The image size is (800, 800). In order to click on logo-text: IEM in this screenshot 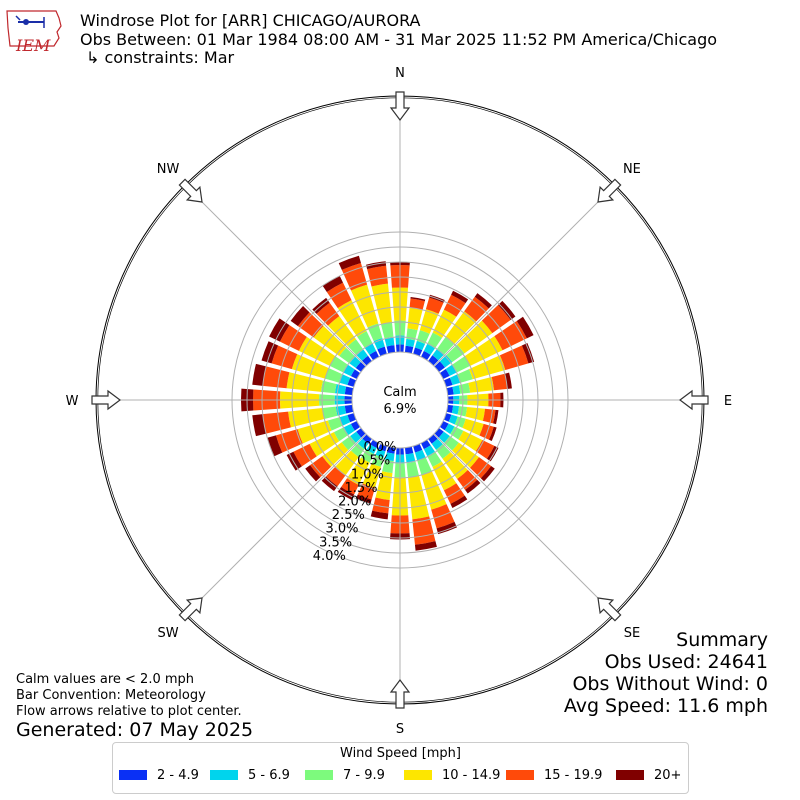, I will do `click(33, 45)`.